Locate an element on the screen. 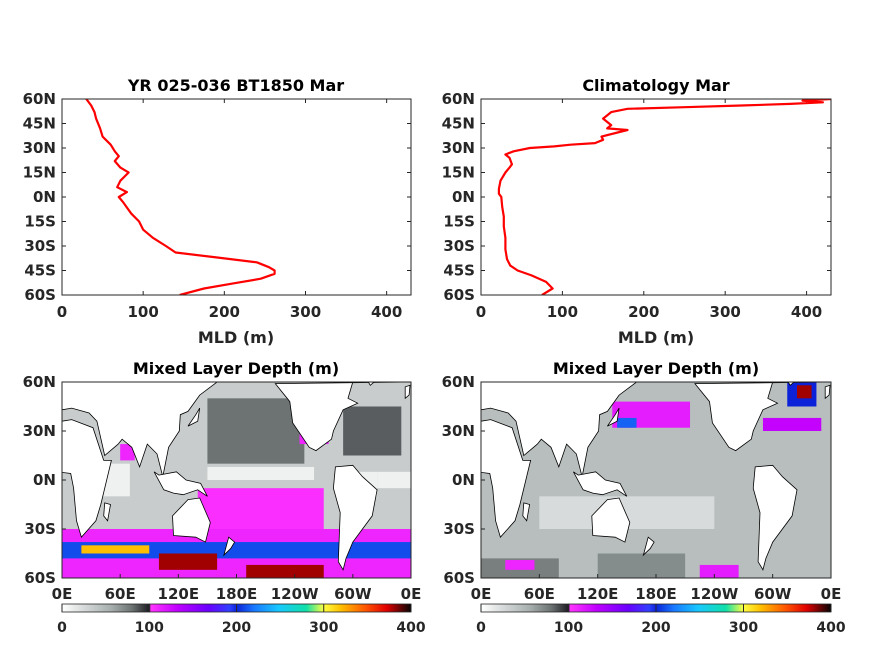 This screenshot has width=875, height=656. x-tick-label: 200 is located at coordinates (224, 312).